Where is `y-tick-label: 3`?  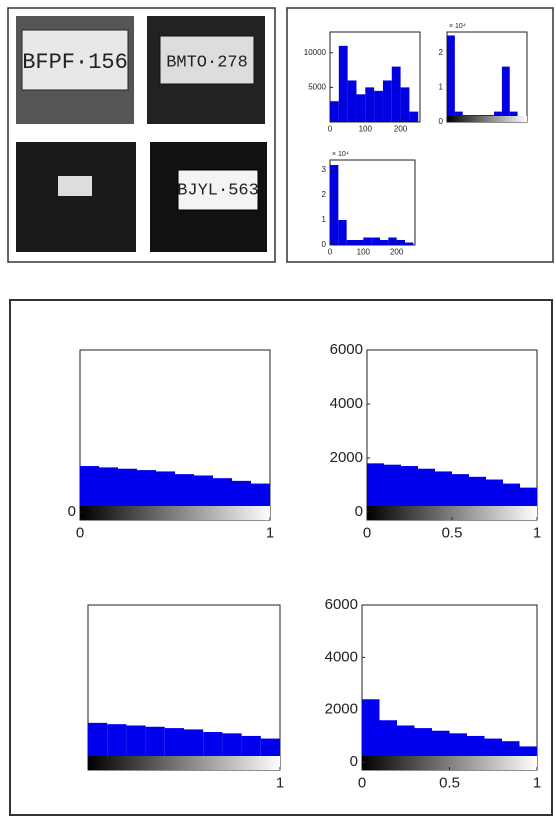 y-tick-label: 3 is located at coordinates (324, 169).